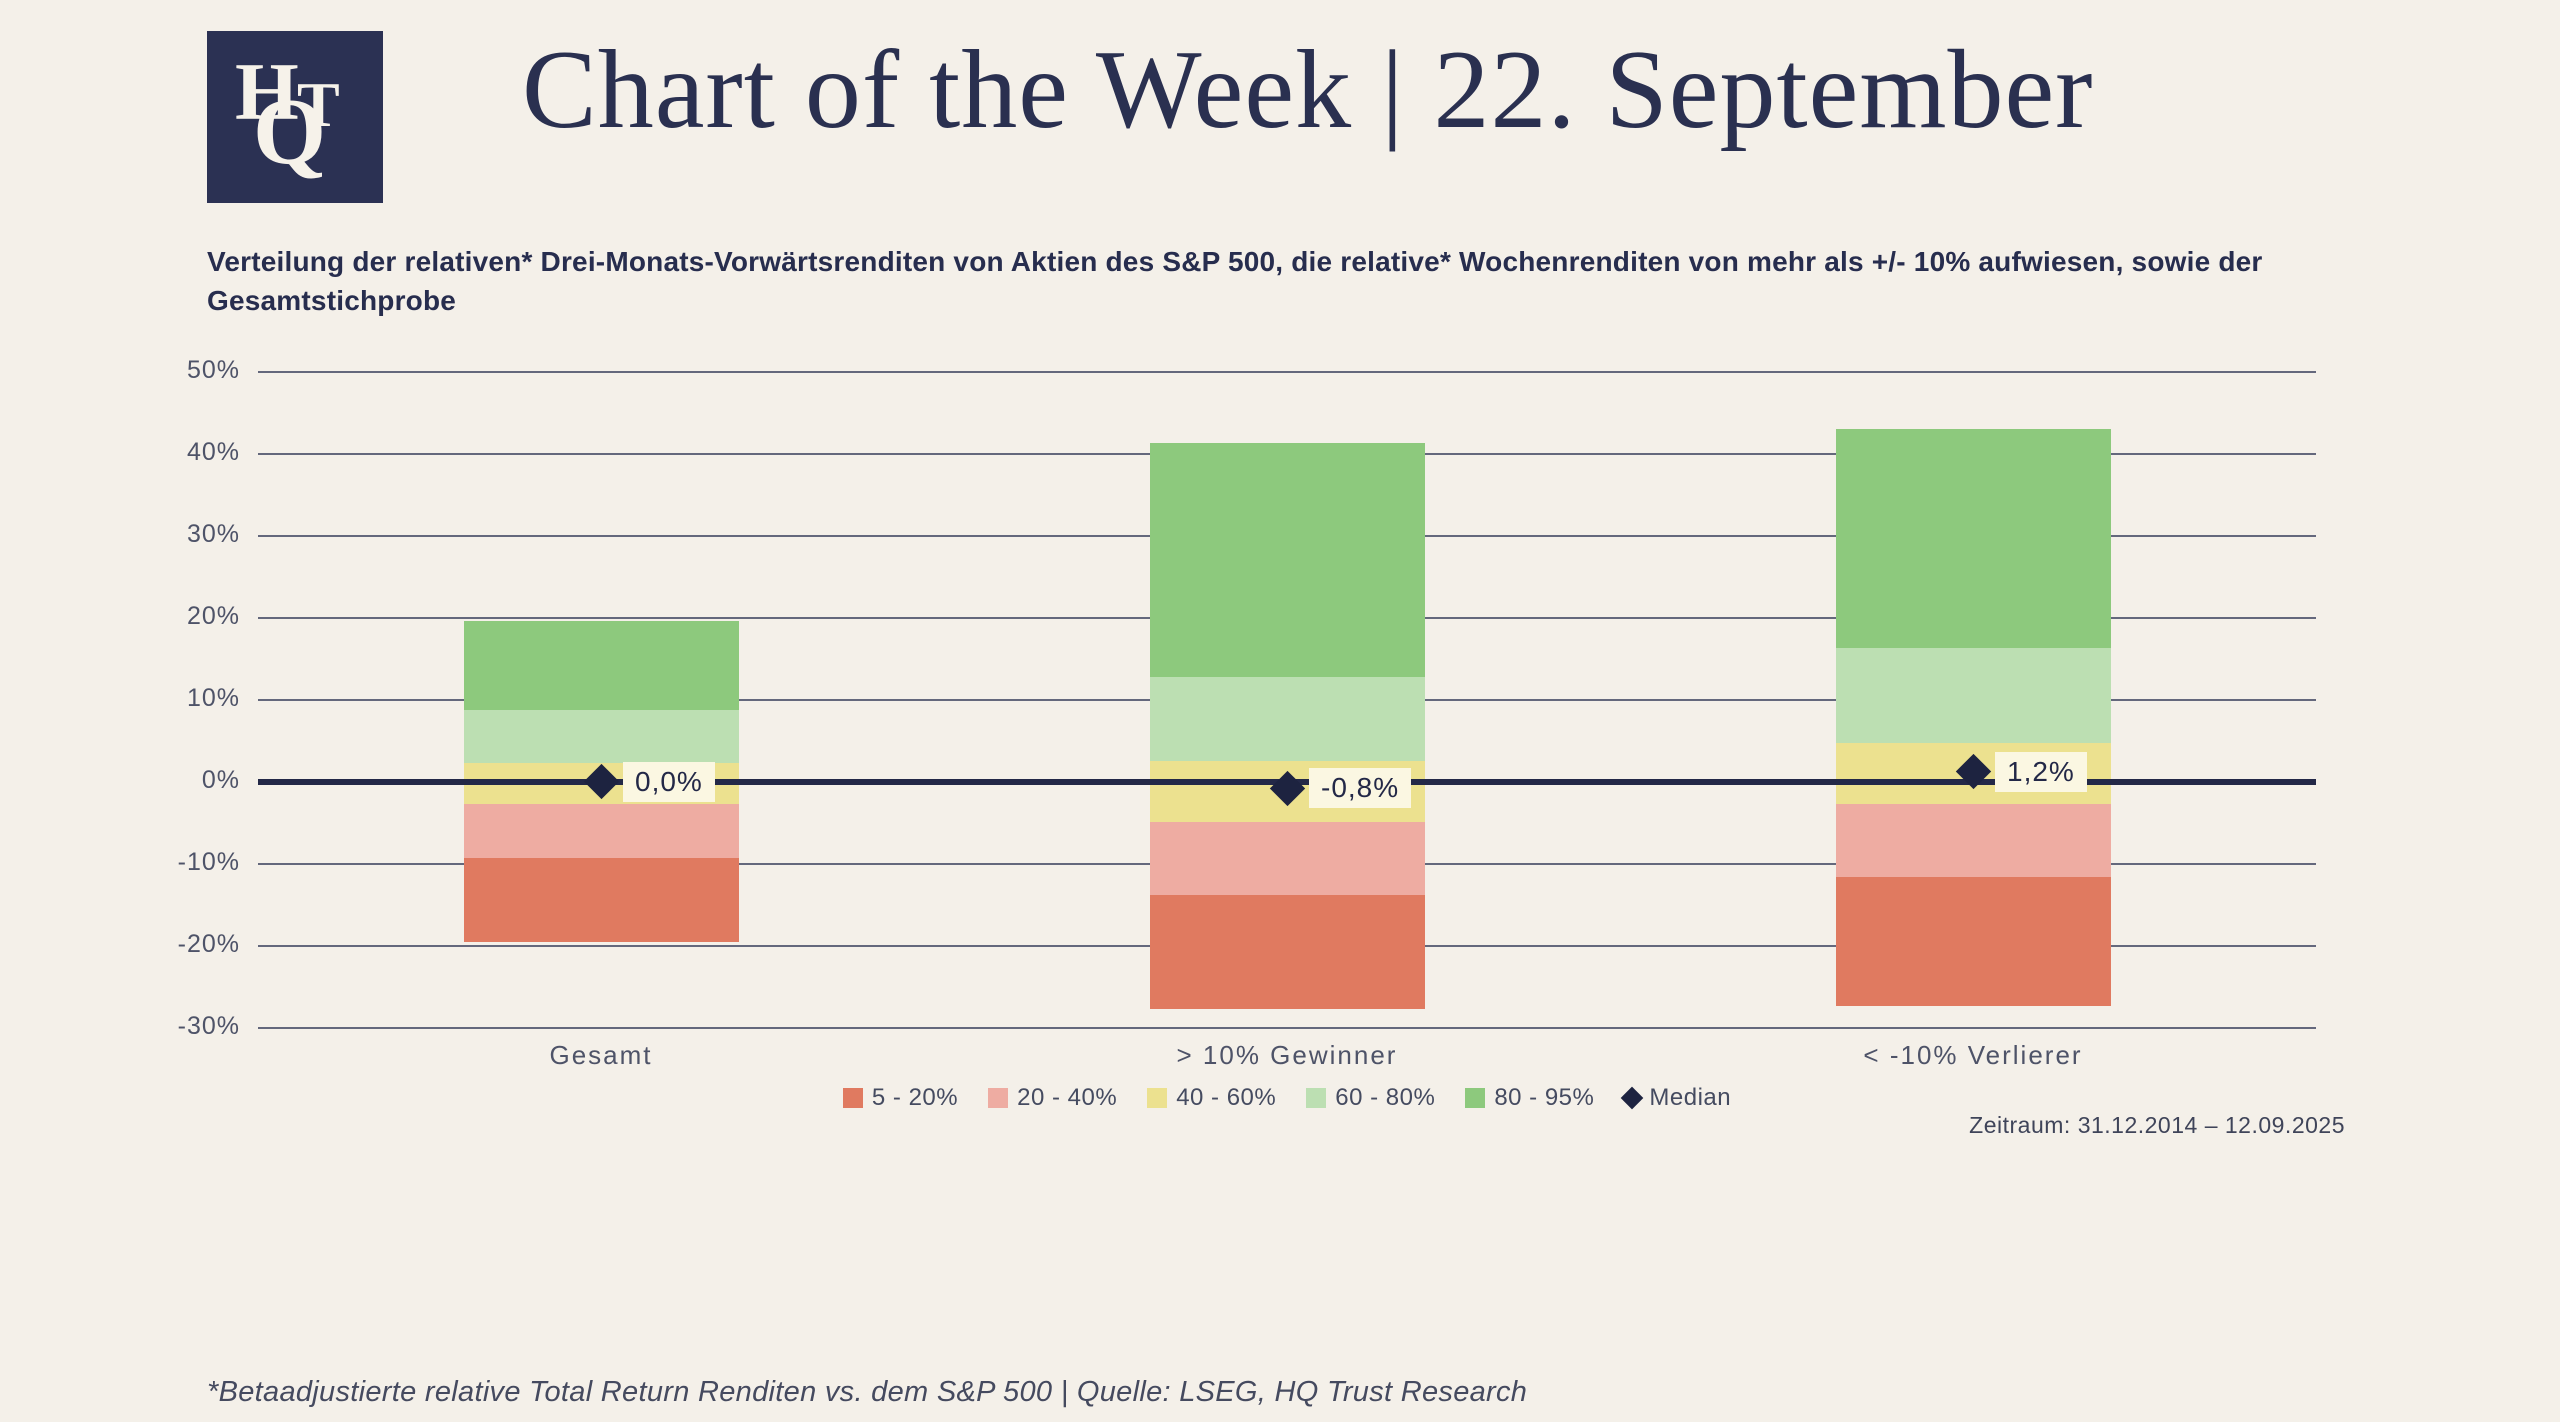  What do you see at coordinates (208, 943) in the screenshot?
I see `y-axis-label: -20%` at bounding box center [208, 943].